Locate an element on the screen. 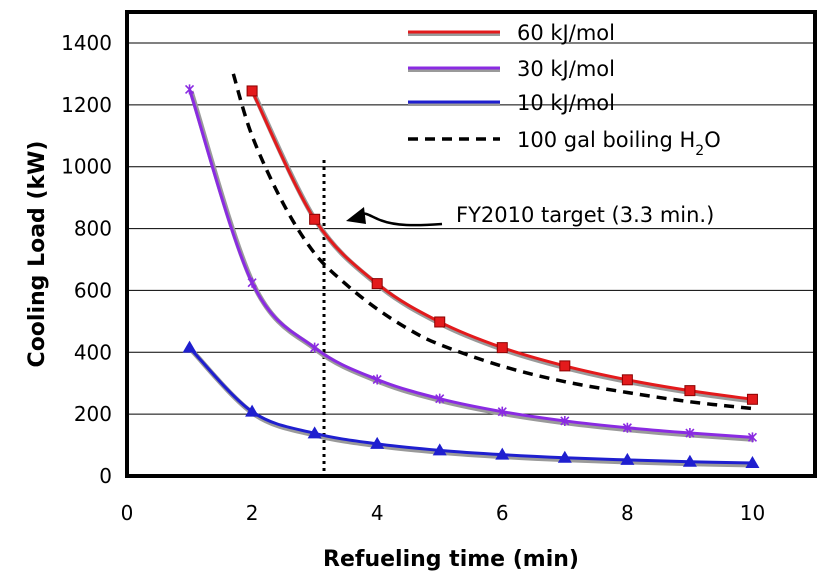  y-tick-label: 1400 is located at coordinates (86, 43).